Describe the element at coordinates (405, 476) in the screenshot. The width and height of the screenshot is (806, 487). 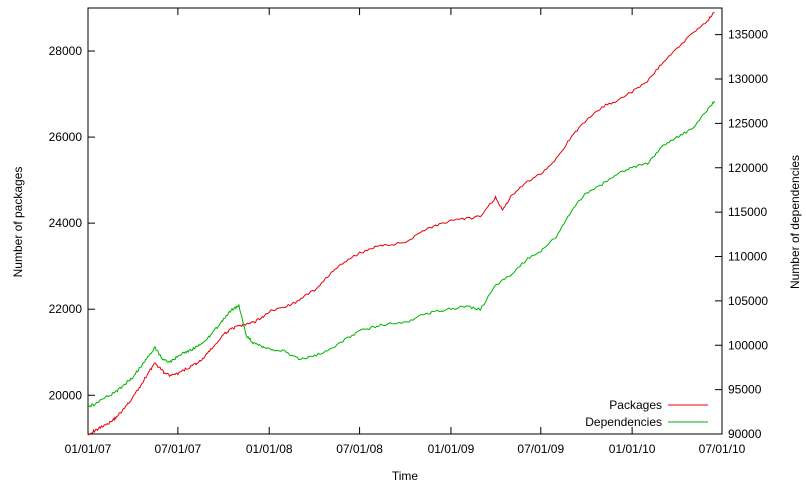
I see `x-axis-title: Time` at that location.